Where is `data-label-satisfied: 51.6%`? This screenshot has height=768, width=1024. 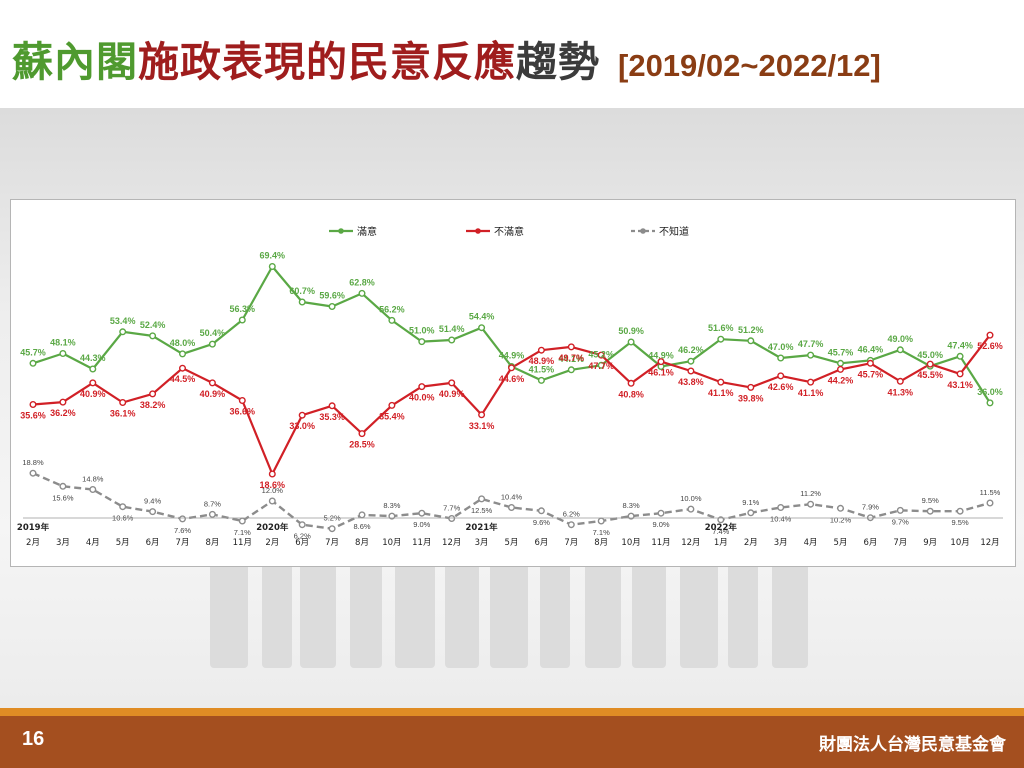
data-label-satisfied: 51.6% is located at coordinates (721, 328).